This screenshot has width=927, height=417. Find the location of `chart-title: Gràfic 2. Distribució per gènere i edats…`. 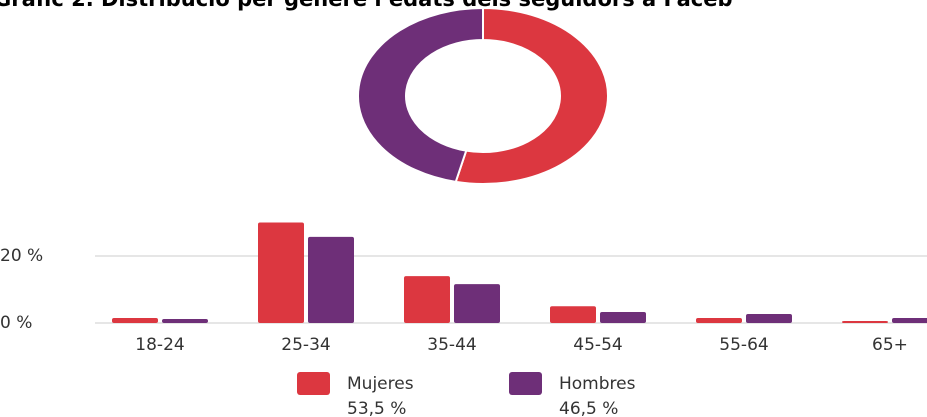

chart-title: Gràfic 2. Distribució per gènere i edats… is located at coordinates (366, 5).